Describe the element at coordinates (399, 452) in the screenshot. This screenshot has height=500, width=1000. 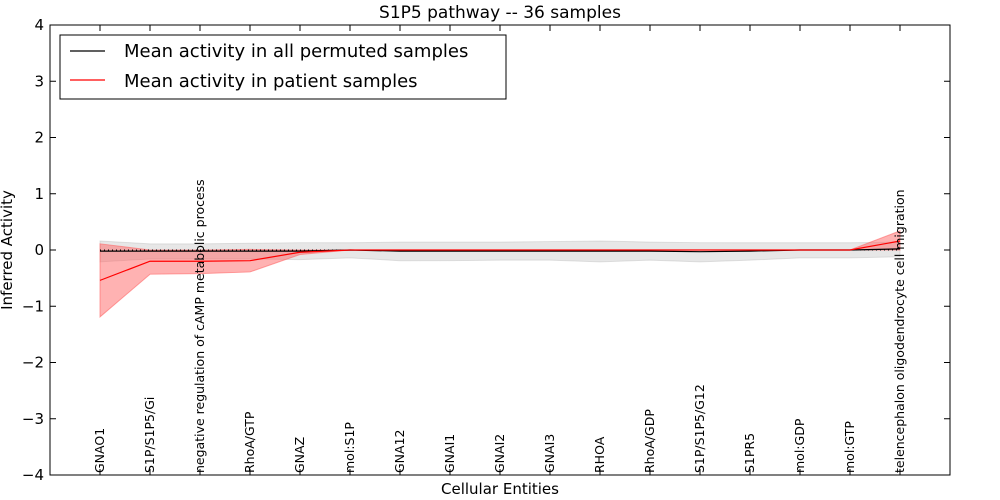
I see `x-tick-label: GNA12` at that location.